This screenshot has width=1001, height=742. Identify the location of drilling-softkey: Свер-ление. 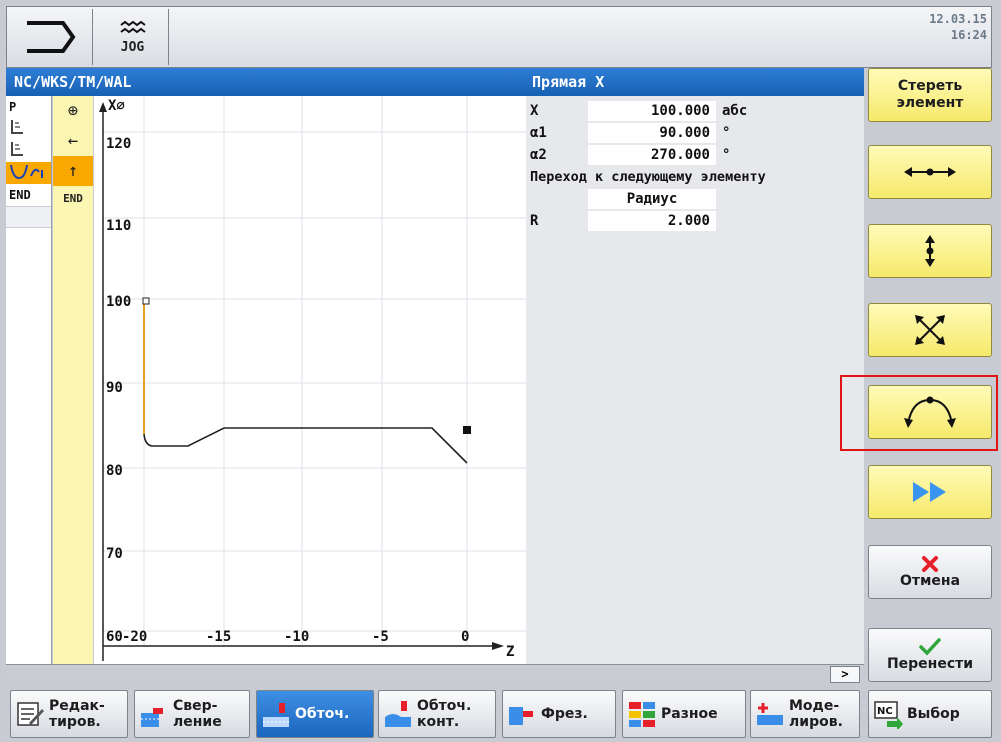
(192, 714).